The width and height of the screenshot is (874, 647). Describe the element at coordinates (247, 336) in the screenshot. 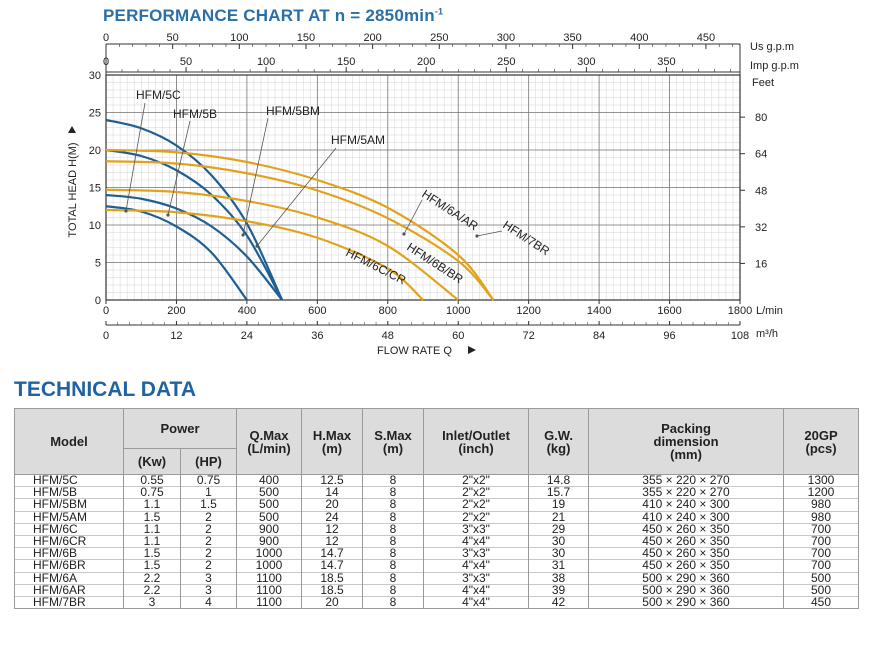

I see `x-tick-label-m3h: 24` at that location.